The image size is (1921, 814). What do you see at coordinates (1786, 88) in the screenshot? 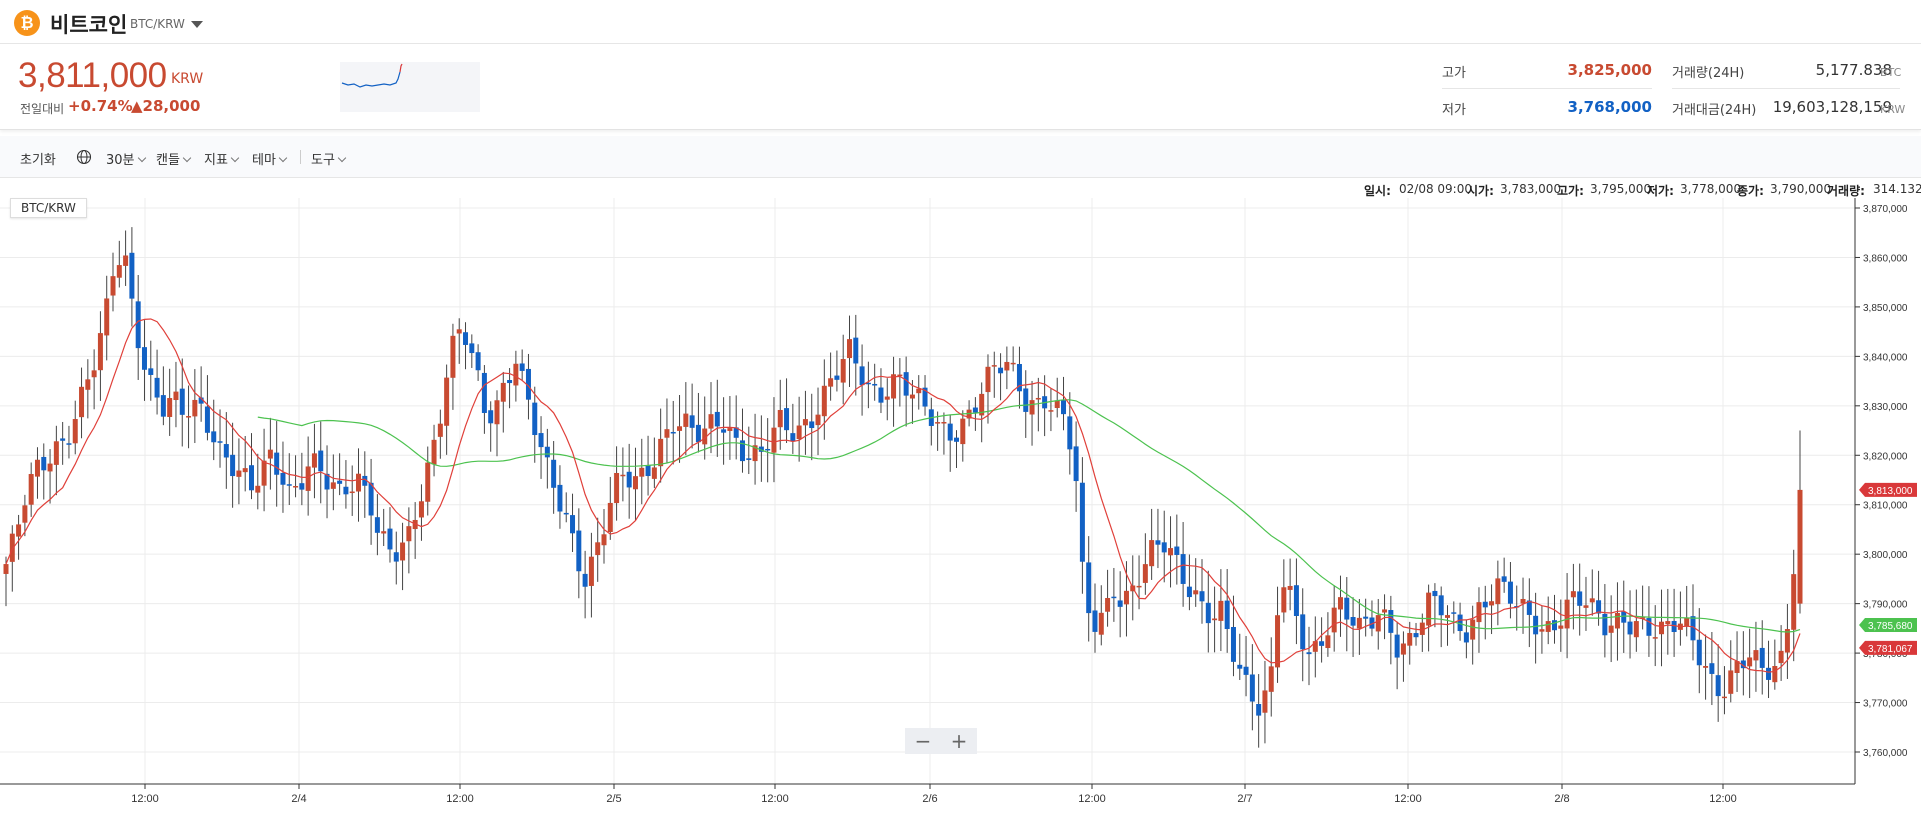
I see `divider` at bounding box center [1786, 88].